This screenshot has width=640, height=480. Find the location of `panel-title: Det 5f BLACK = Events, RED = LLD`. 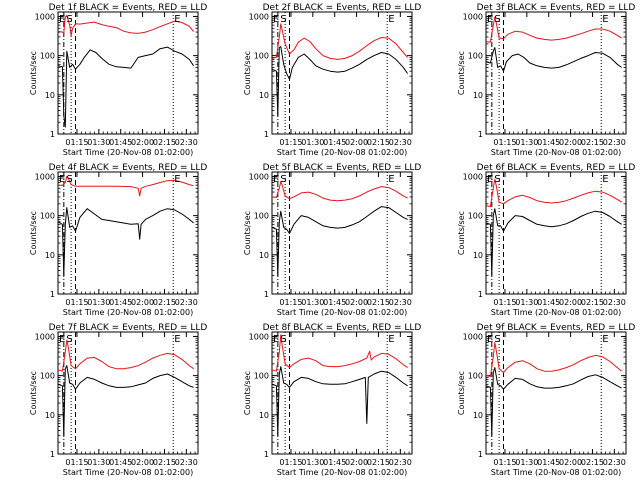

panel-title: Det 5f BLACK = Events, RED = LLD is located at coordinates (342, 168).